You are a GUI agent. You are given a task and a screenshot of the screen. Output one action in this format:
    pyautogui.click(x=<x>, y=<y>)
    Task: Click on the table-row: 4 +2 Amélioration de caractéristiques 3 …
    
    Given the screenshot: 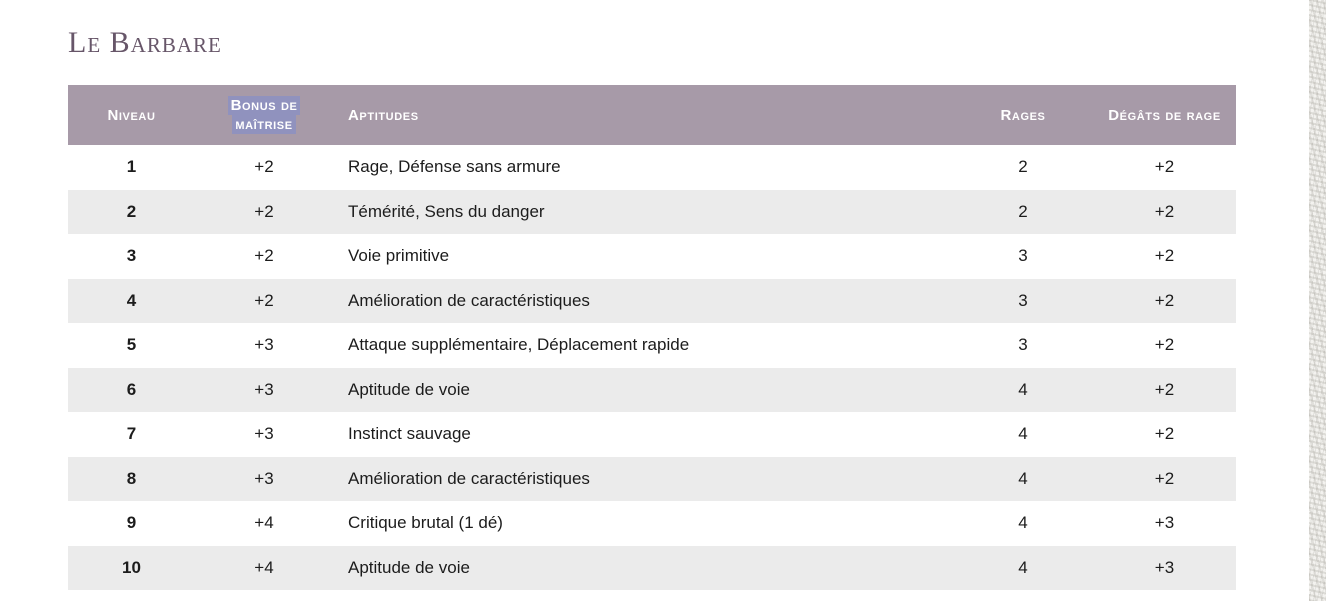 What is the action you would take?
    pyautogui.click(x=652, y=300)
    